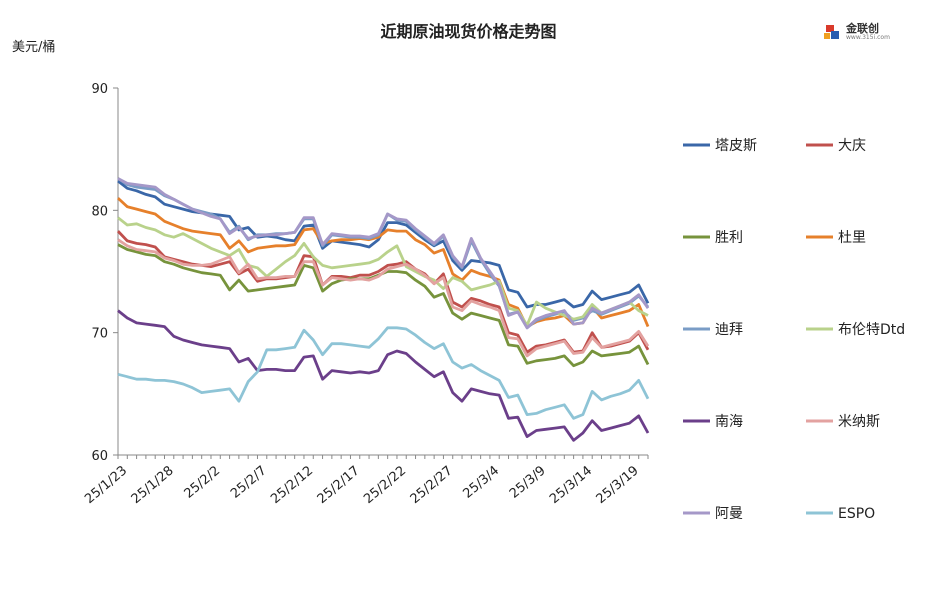 This screenshot has width=937, height=601. What do you see at coordinates (106, 485) in the screenshot?
I see `x-tick-label: 25/1/23` at bounding box center [106, 485].